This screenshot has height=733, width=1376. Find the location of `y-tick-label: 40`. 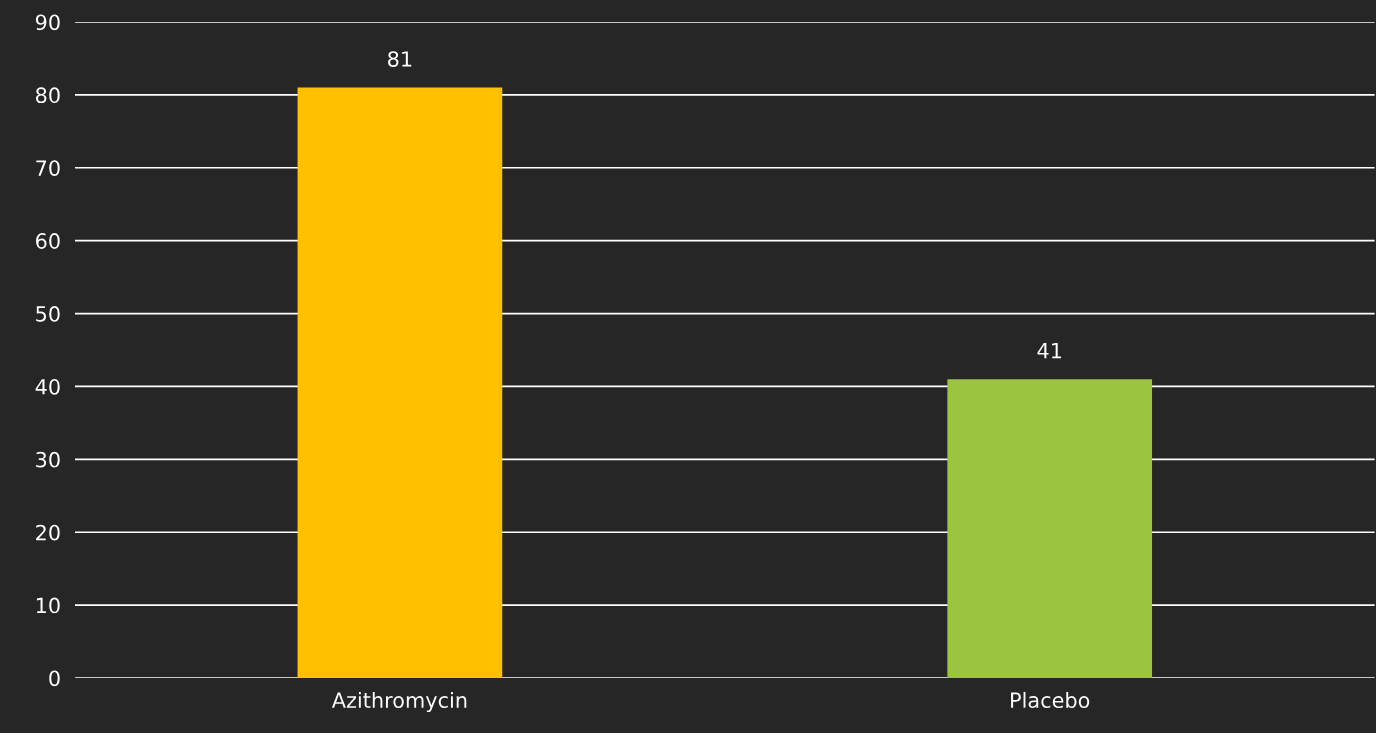

y-tick-label: 40 is located at coordinates (47, 386).